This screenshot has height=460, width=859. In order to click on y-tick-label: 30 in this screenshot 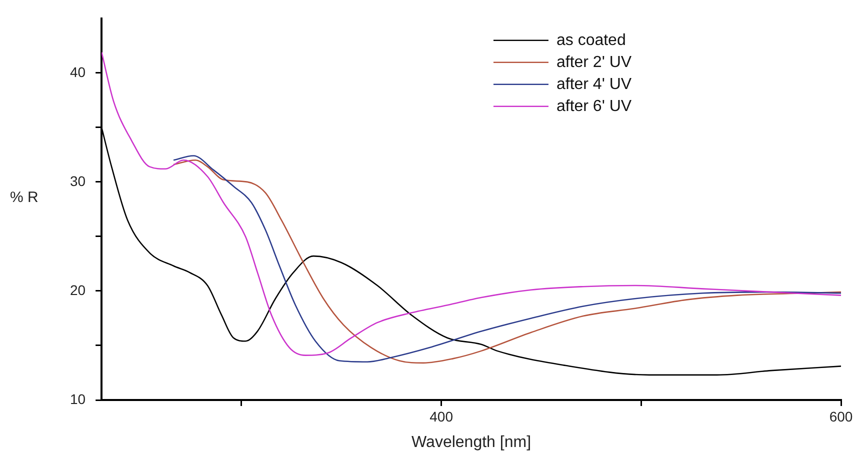, I will do `click(78, 180)`.